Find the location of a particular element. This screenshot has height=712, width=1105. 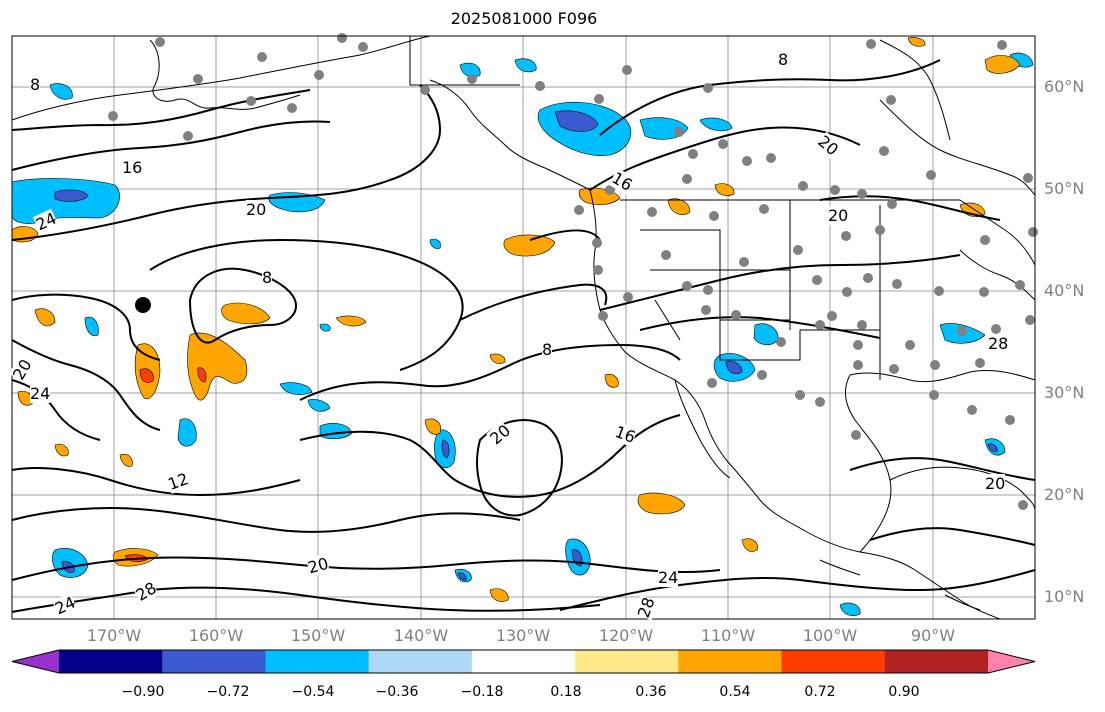

lat-label: 20°N is located at coordinates (1064, 494).